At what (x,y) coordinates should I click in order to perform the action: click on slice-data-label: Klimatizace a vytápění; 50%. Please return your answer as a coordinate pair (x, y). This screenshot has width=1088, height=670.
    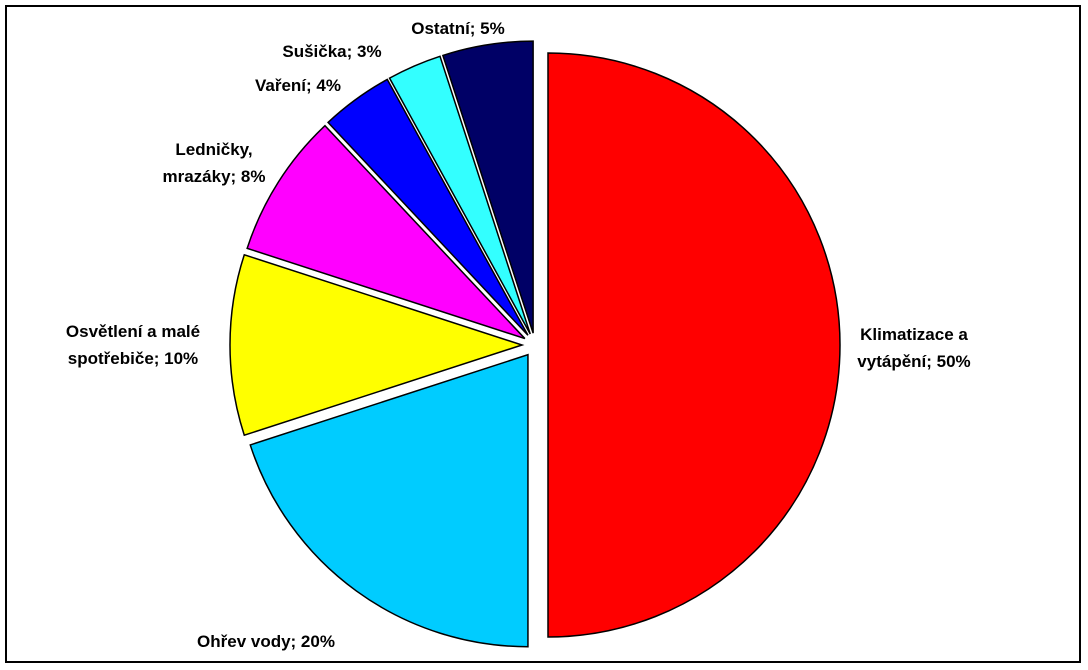
    Looking at the image, I should click on (913, 348).